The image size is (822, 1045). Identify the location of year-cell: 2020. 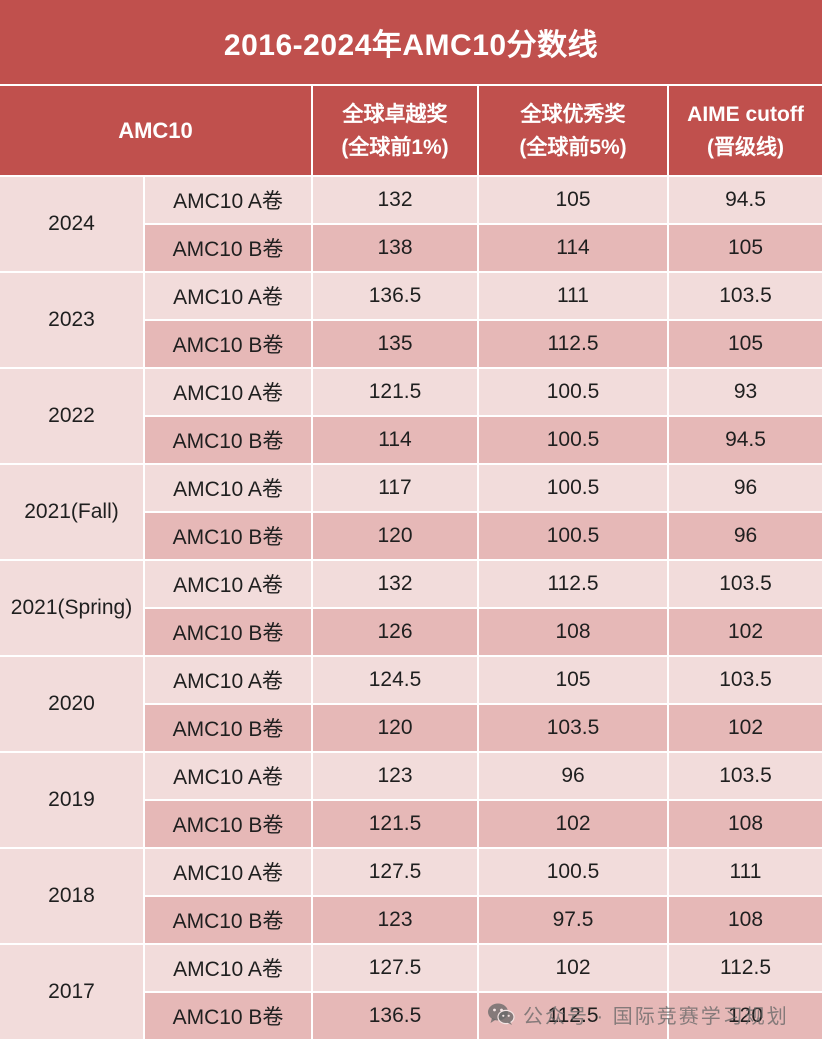
(71, 704).